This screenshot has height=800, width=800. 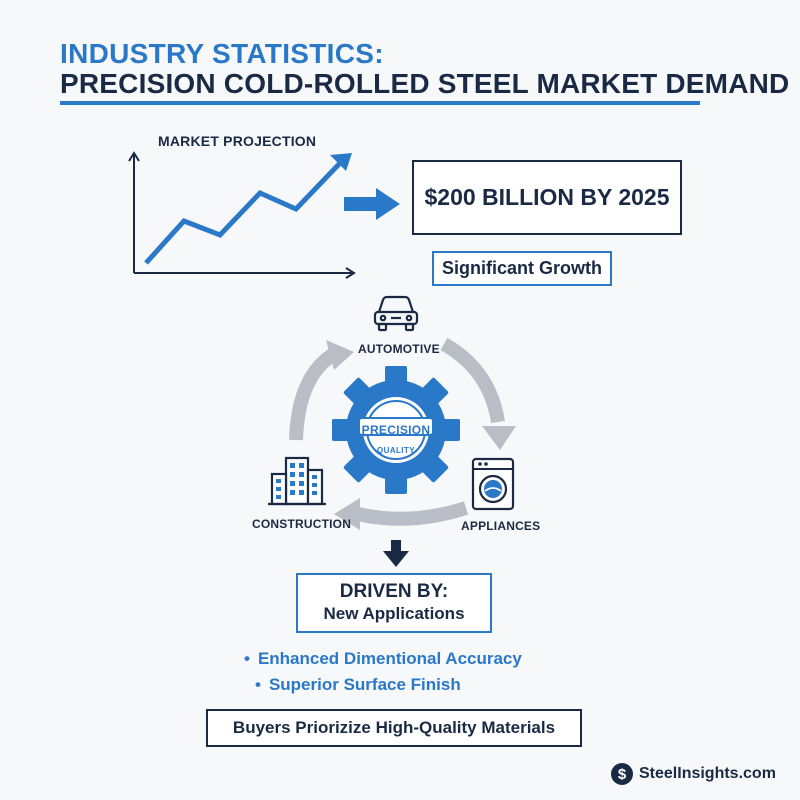 I want to click on bullet-text: Superior Surface Finish, so click(x=364, y=684).